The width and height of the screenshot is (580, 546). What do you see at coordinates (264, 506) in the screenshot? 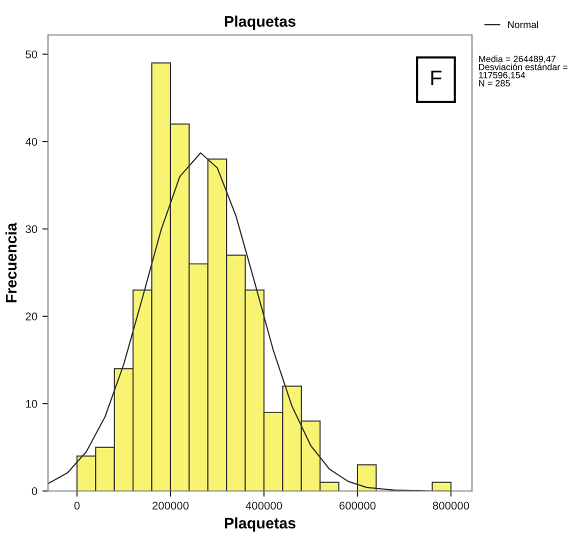
I see `x-tick-label: 400000` at bounding box center [264, 506].